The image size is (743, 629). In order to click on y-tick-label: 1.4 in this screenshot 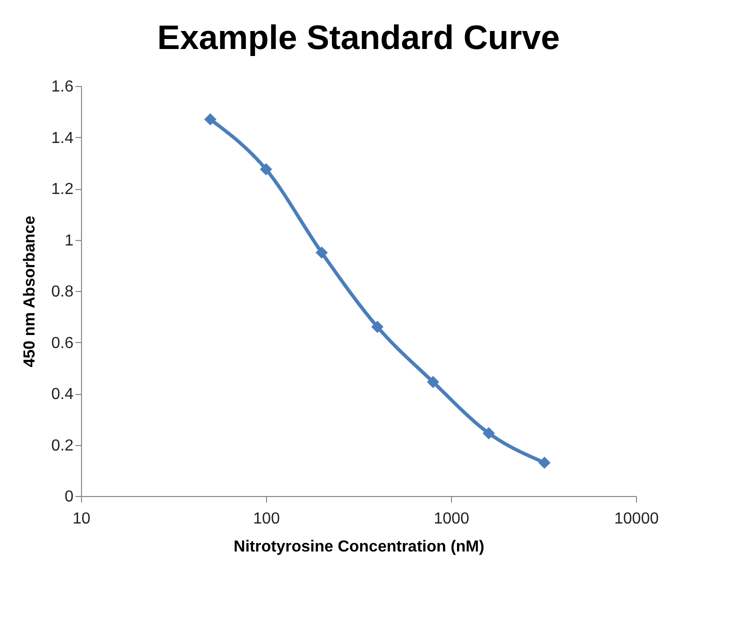, I will do `click(62, 138)`.